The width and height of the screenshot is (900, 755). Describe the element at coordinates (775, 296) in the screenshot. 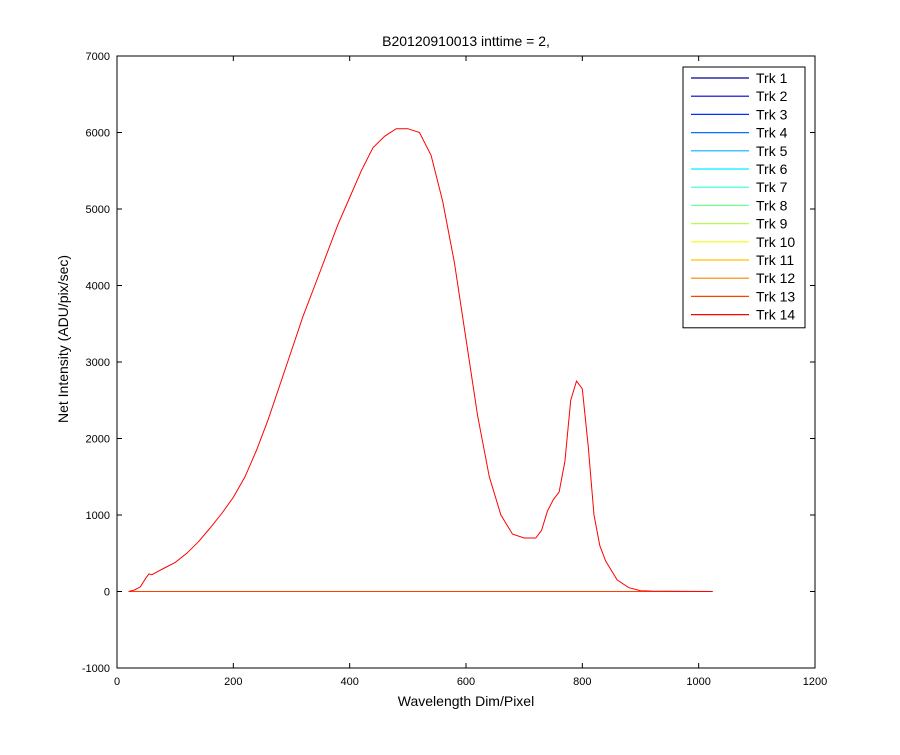

I see `legend-label: Trk 13` at that location.